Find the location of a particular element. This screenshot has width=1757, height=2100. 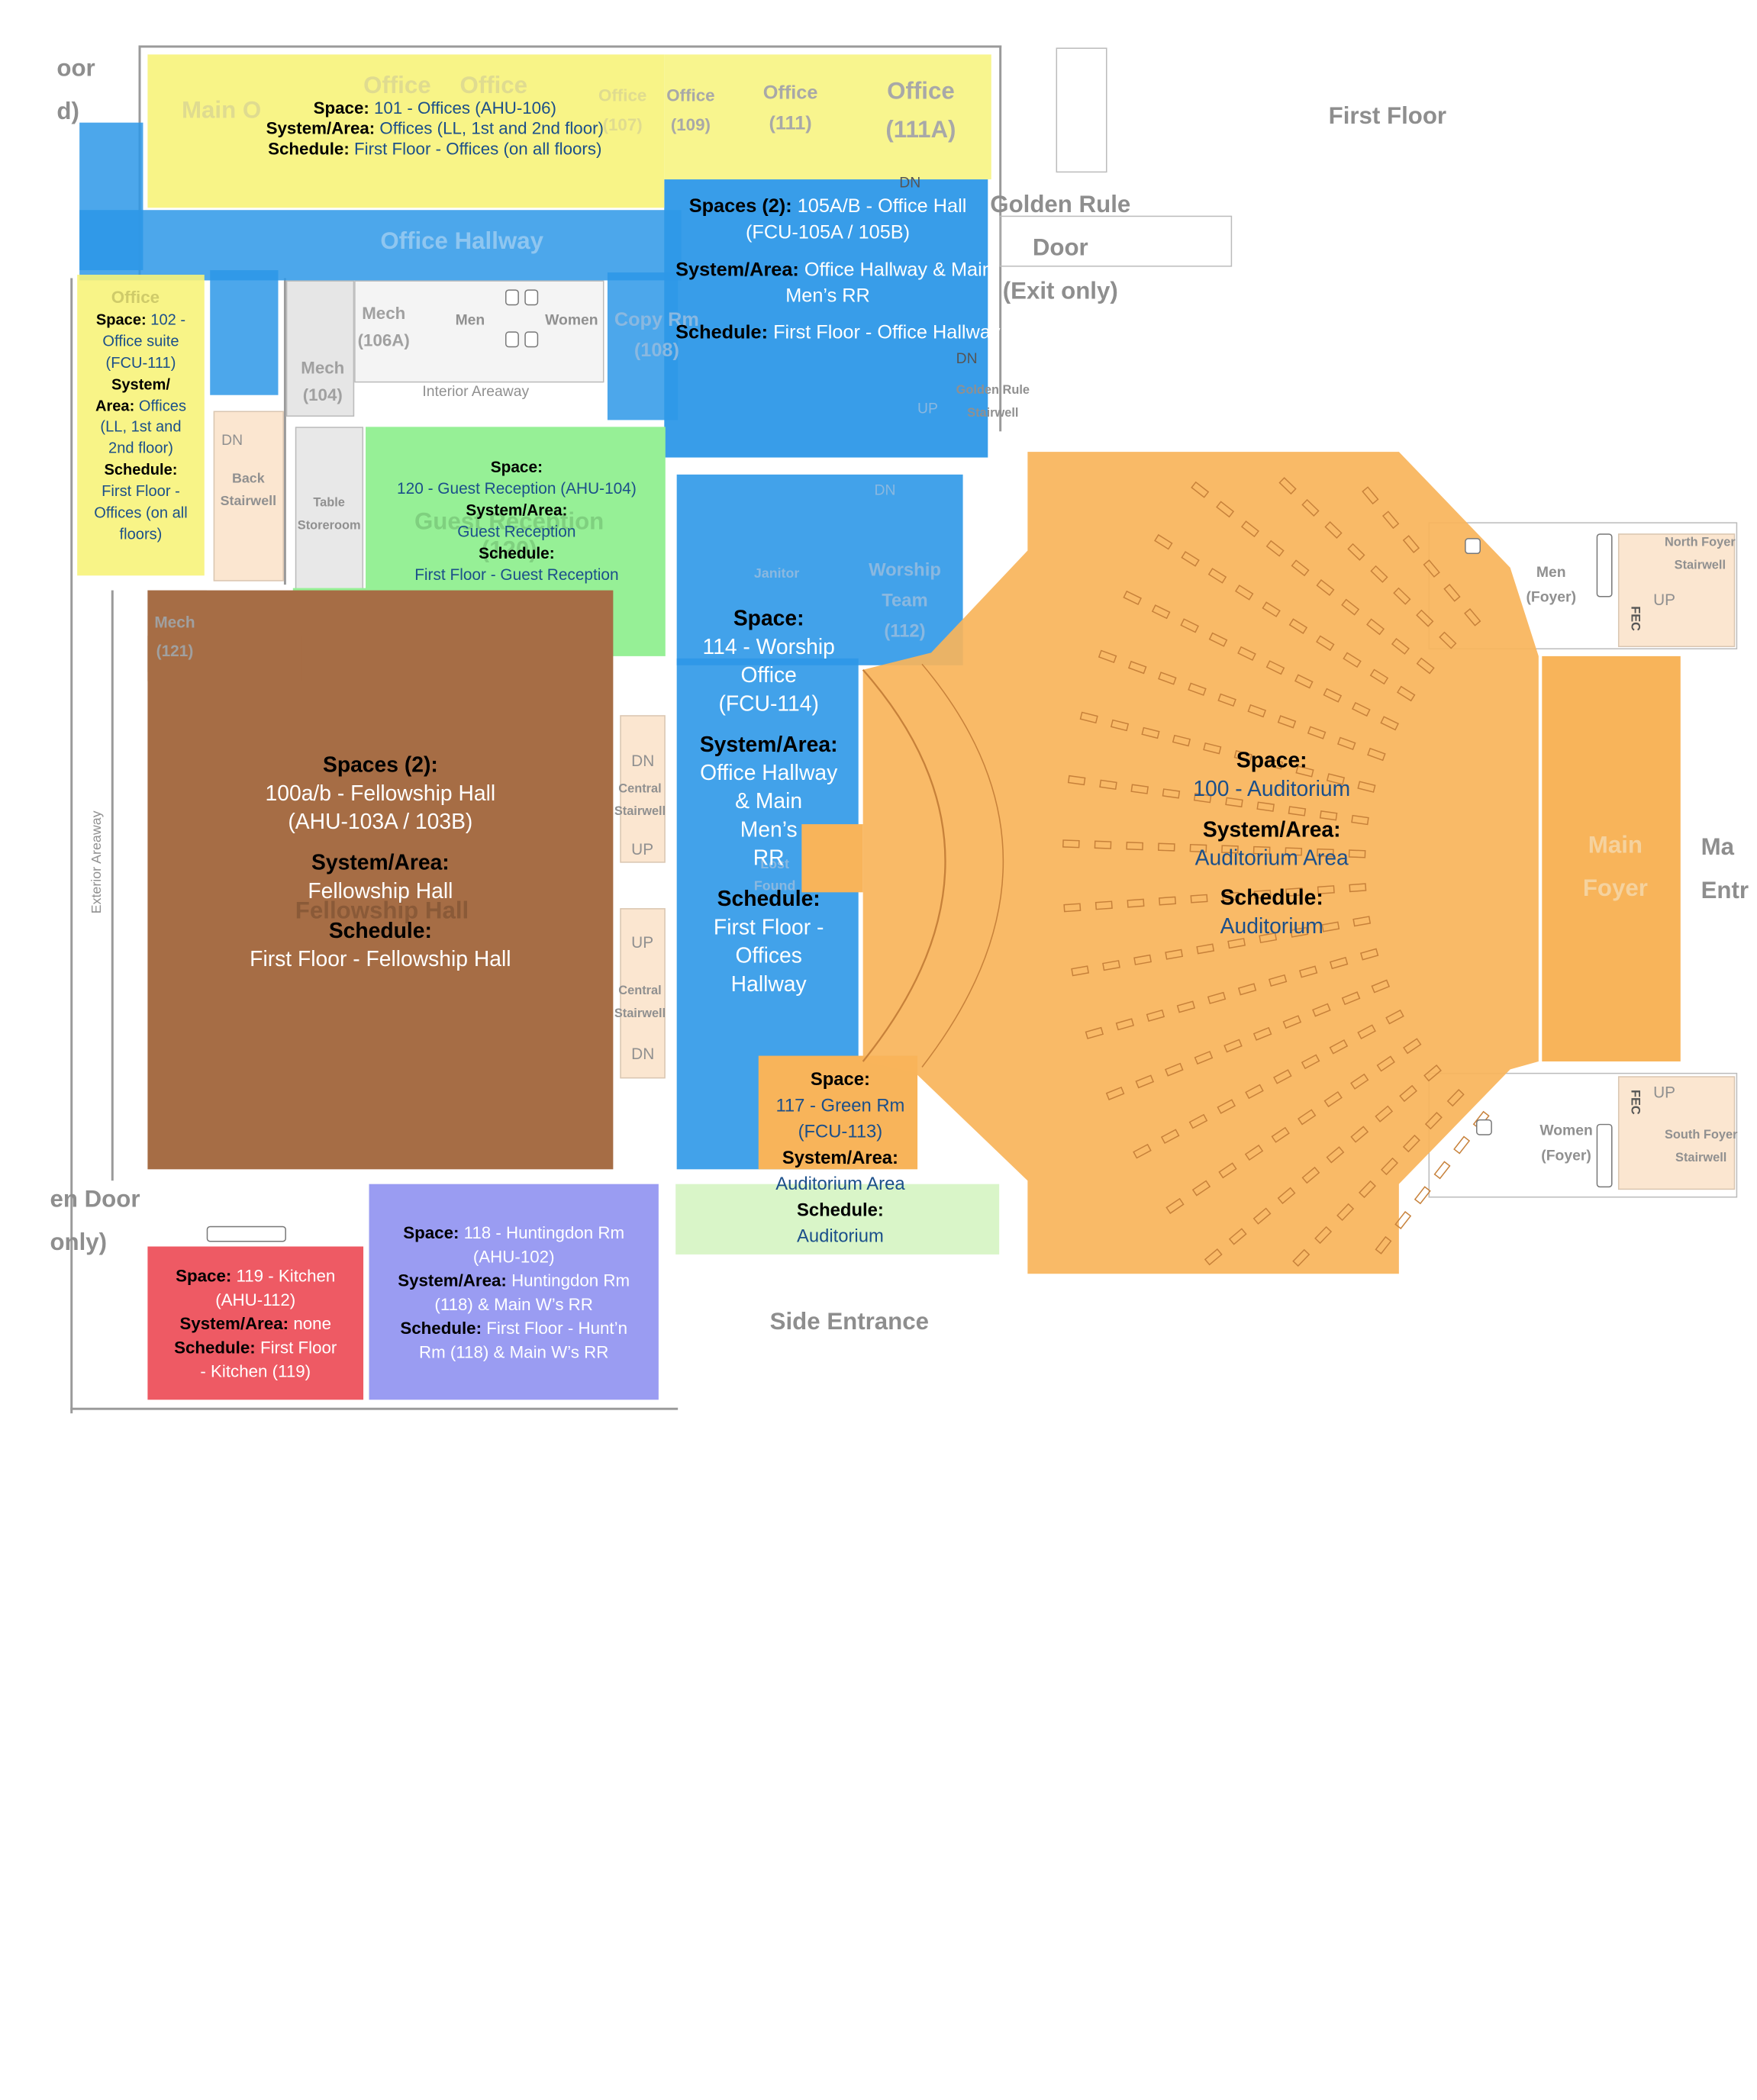

zone-label-line: Office is located at coordinates (769, 677).